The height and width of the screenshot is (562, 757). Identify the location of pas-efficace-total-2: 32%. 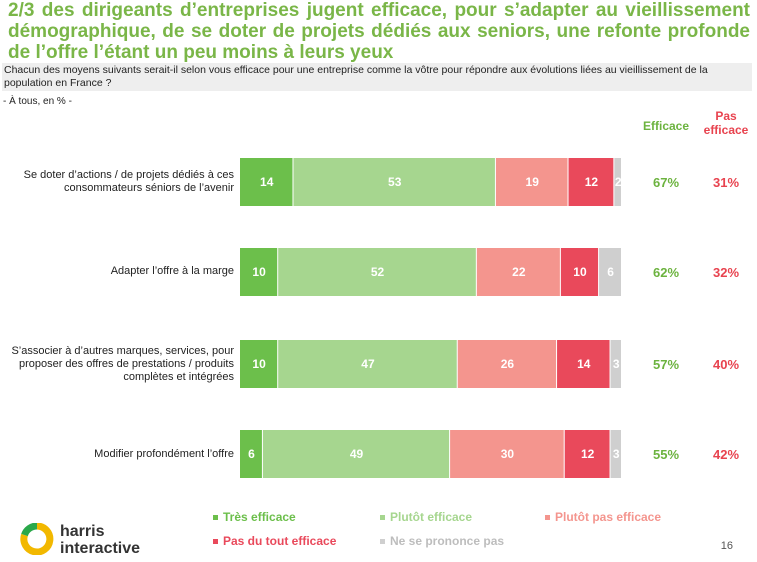
(726, 272).